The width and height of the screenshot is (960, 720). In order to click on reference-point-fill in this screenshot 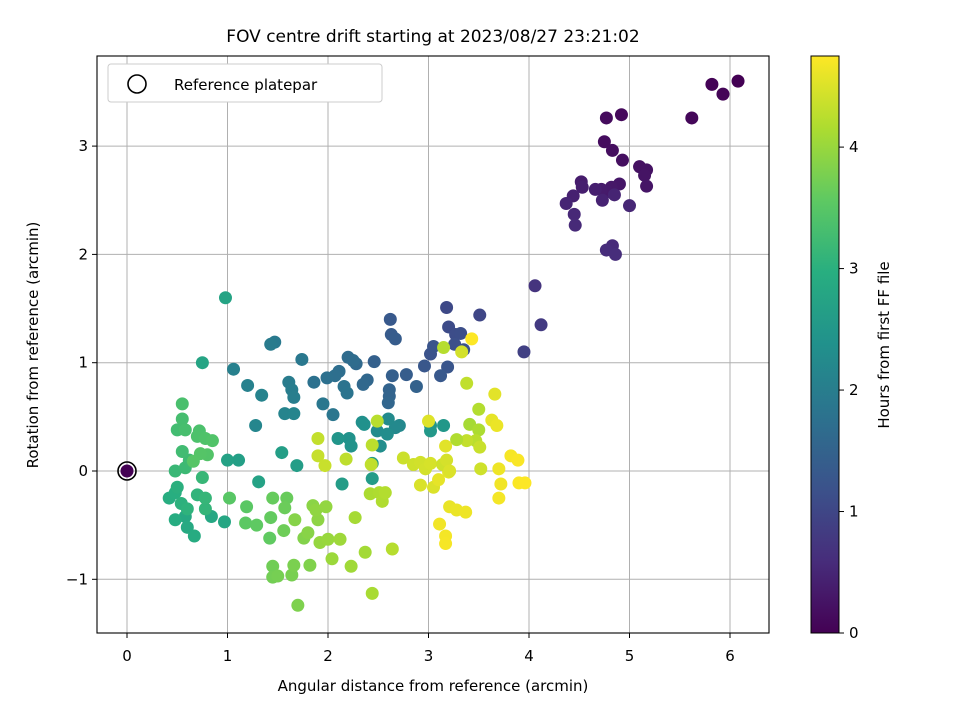, I will do `click(127, 471)`.